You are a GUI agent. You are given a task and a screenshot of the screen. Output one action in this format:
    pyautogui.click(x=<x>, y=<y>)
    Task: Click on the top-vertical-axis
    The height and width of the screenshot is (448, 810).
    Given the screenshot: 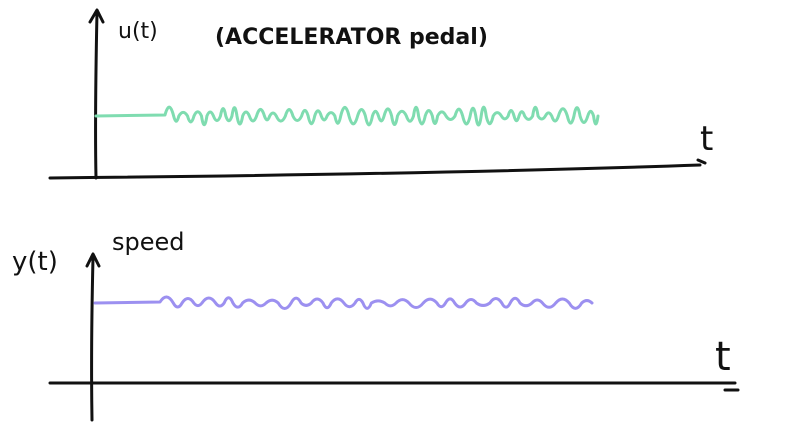 What is the action you would take?
    pyautogui.click(x=96, y=95)
    